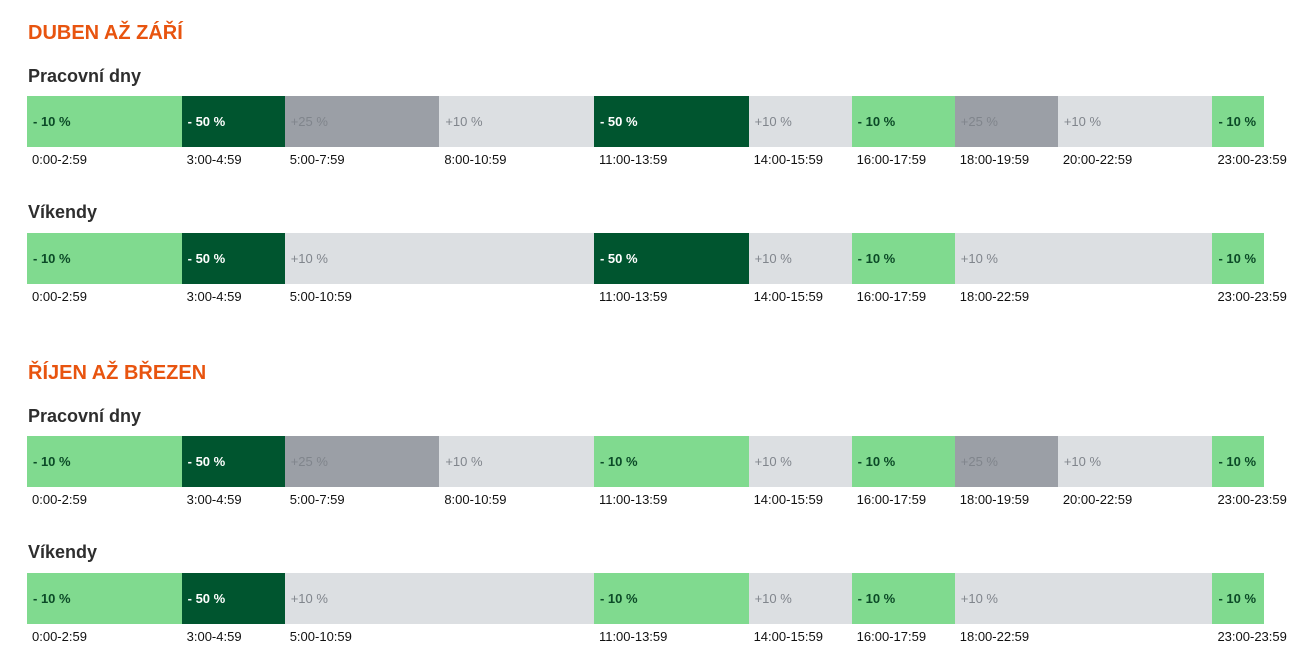 The image size is (1310, 657). Describe the element at coordinates (105, 33) in the screenshot. I see `section-title: DUBEN AŽ ZÁŘÍ` at that location.